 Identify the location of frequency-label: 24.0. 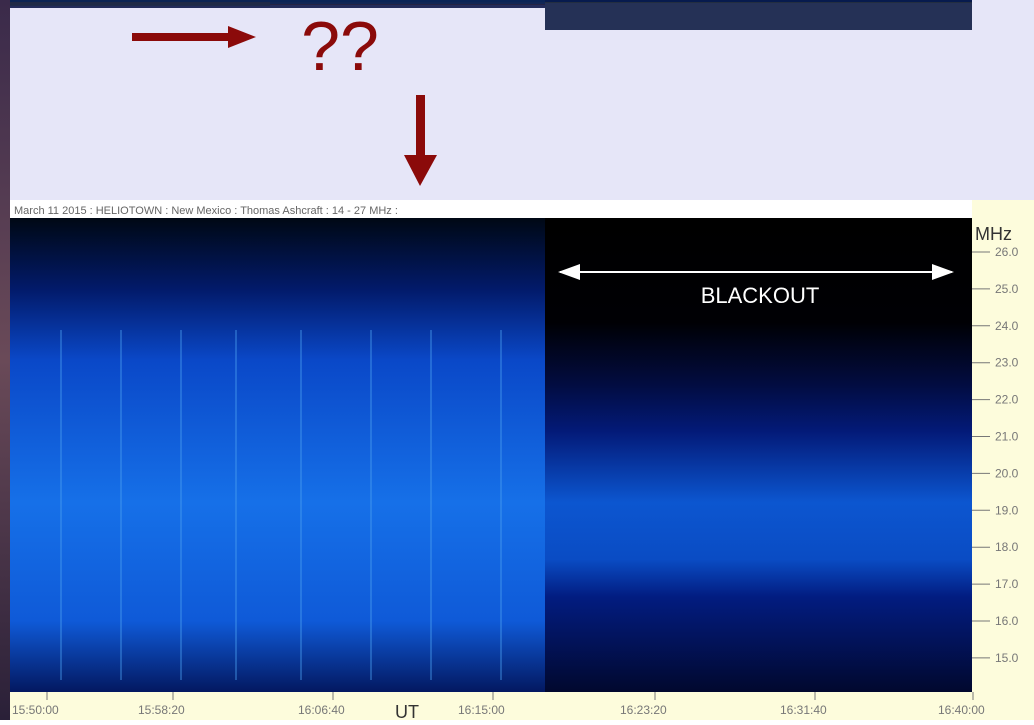
(1007, 326).